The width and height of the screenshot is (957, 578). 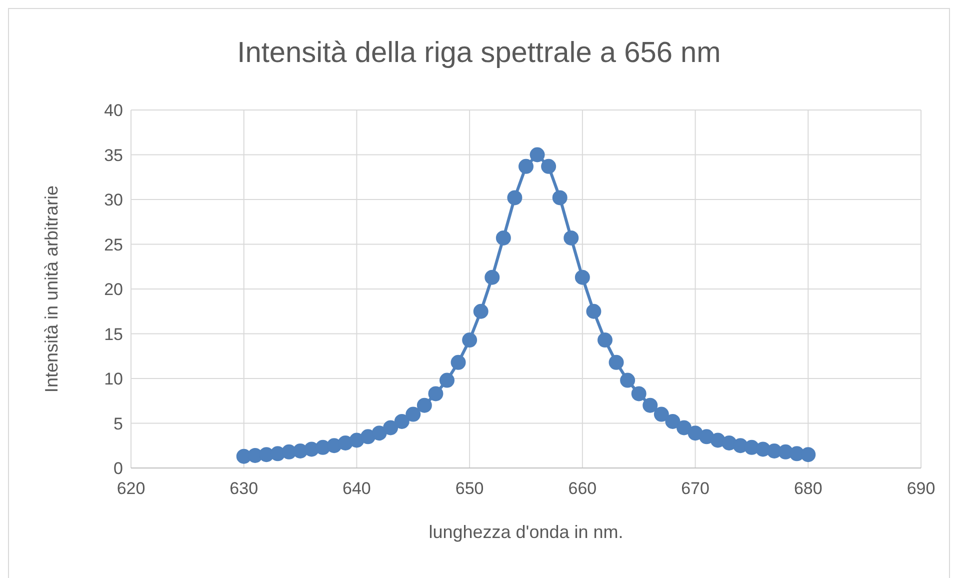 What do you see at coordinates (356, 488) in the screenshot?
I see `x-tick-label: 640` at bounding box center [356, 488].